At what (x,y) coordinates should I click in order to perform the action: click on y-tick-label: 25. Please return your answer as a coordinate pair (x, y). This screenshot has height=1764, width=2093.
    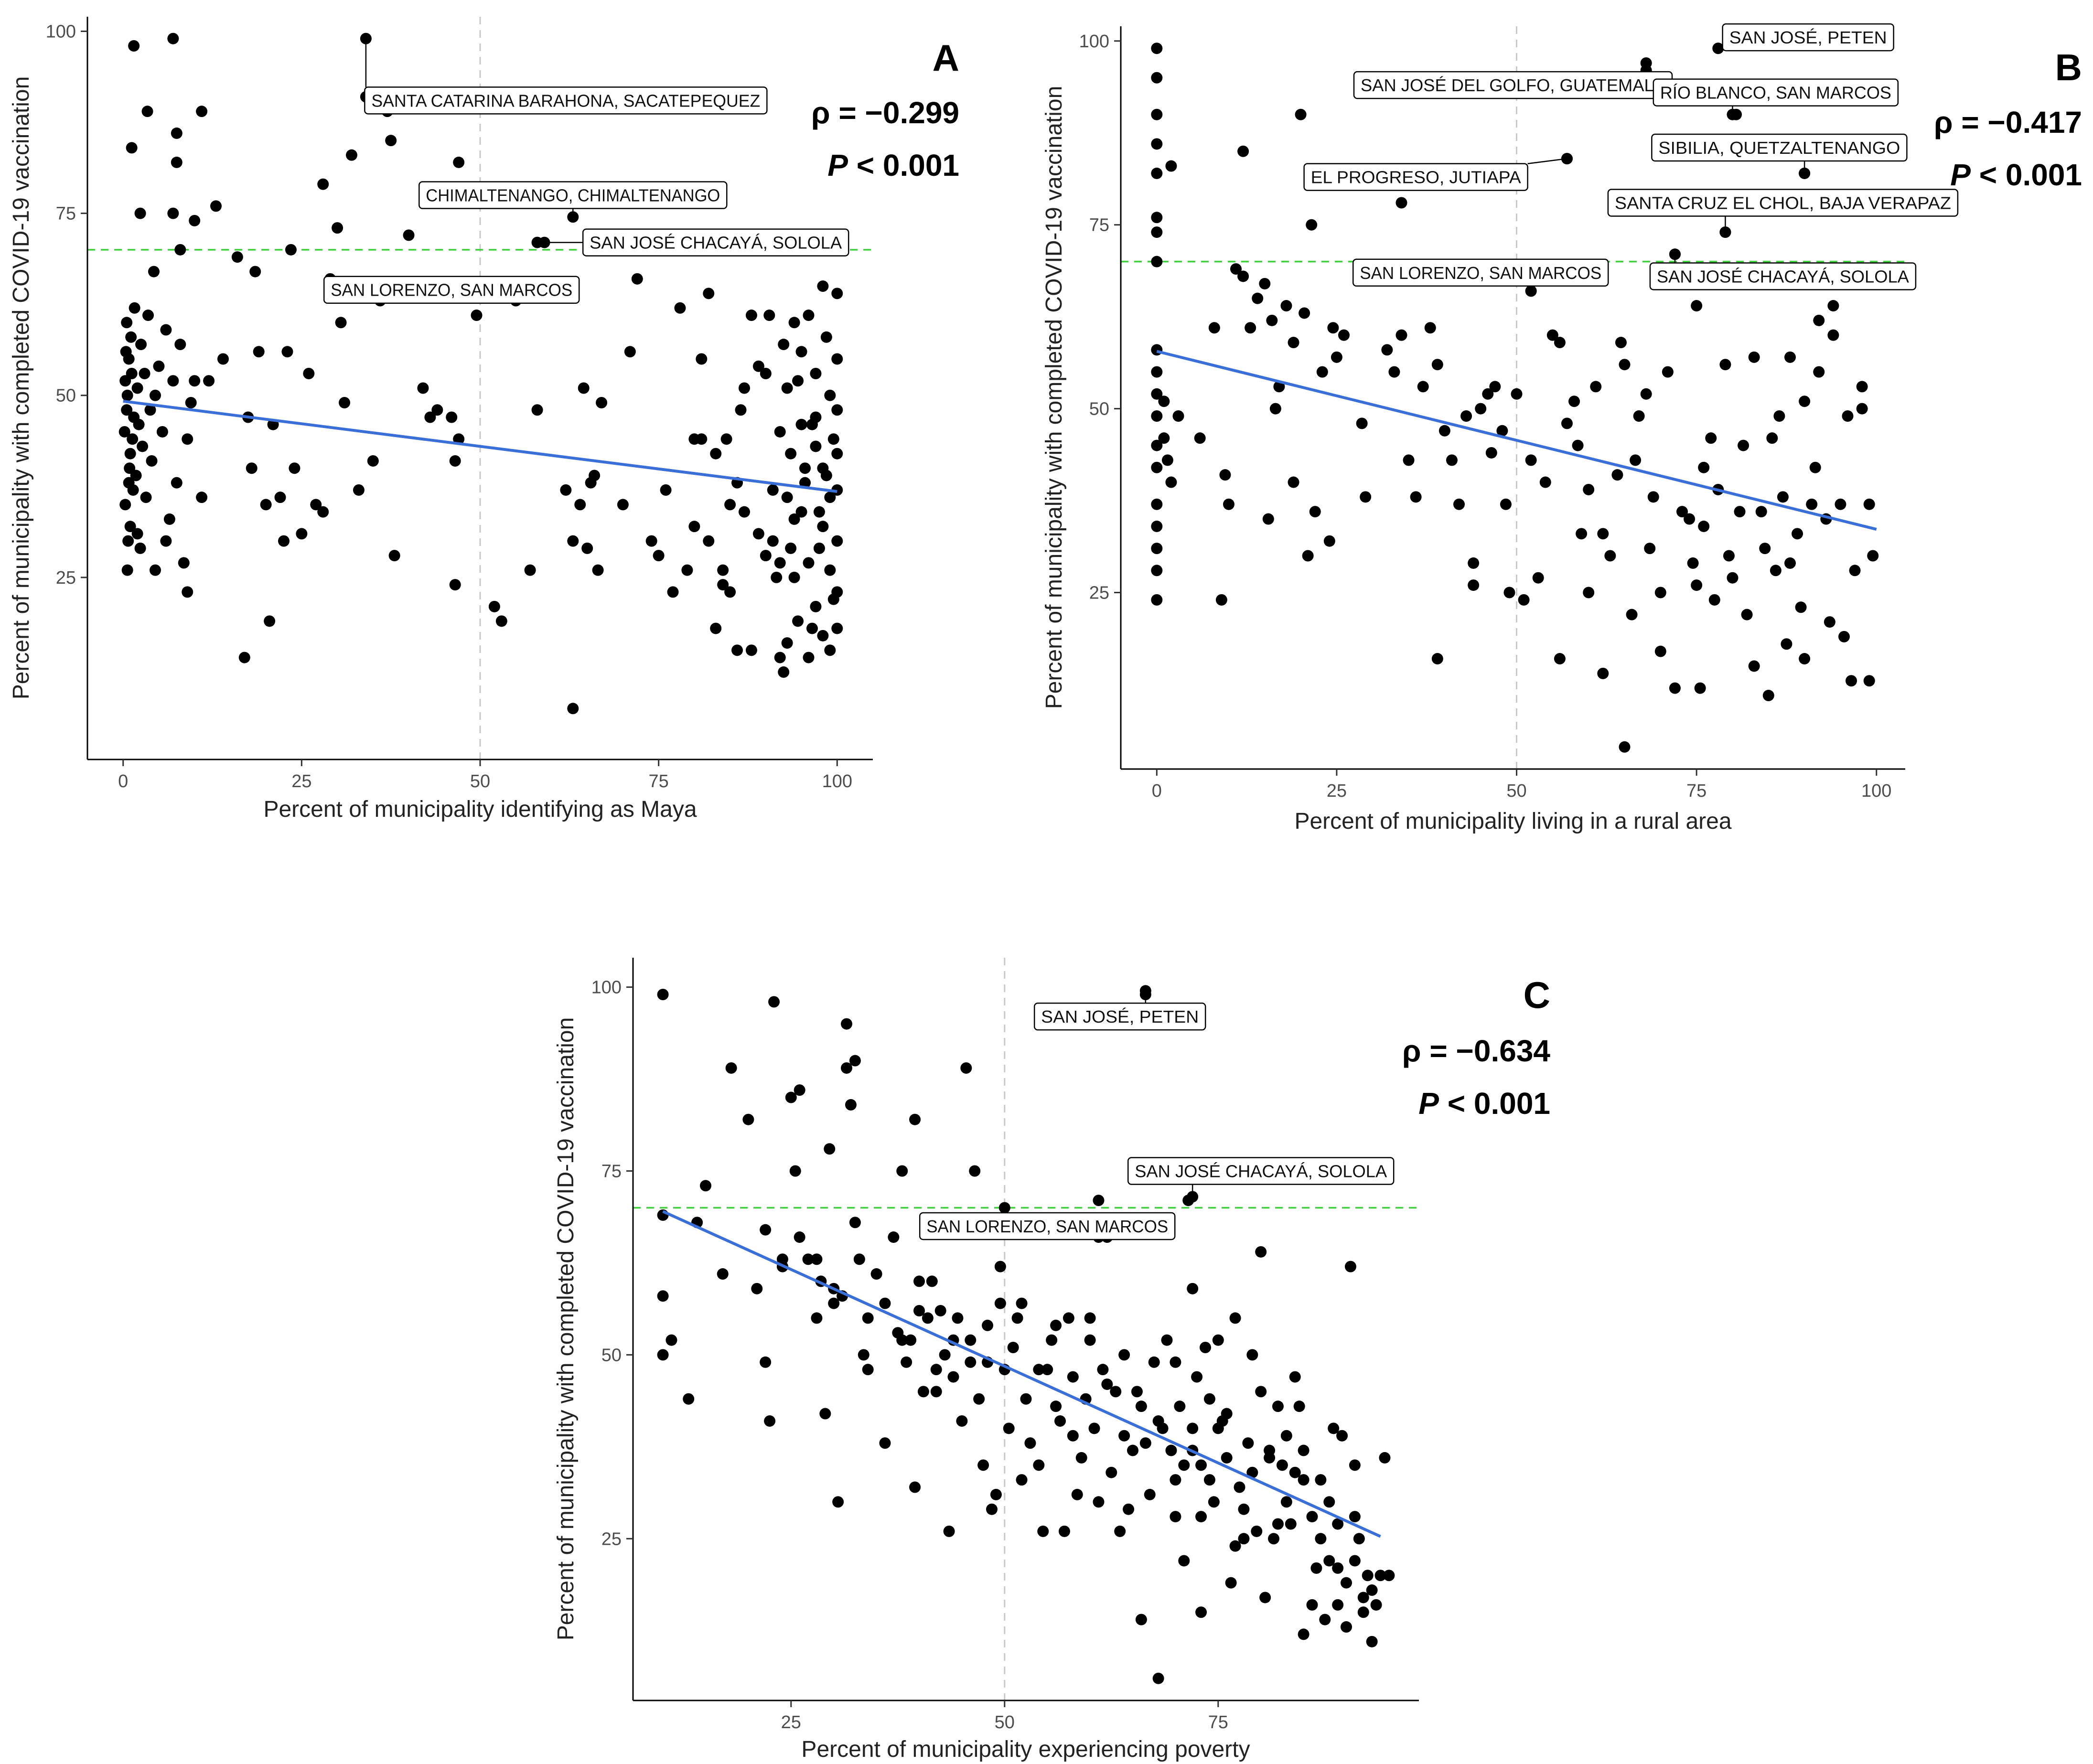
    Looking at the image, I should click on (611, 1539).